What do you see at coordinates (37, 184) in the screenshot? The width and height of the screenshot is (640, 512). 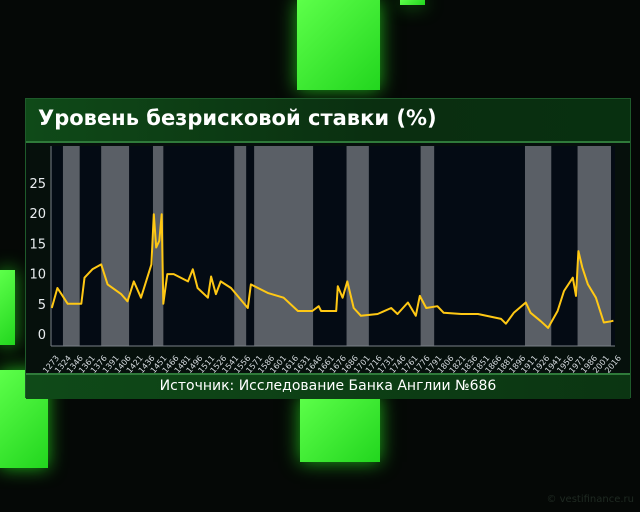 I see `y-tick-label: 25` at bounding box center [37, 184].